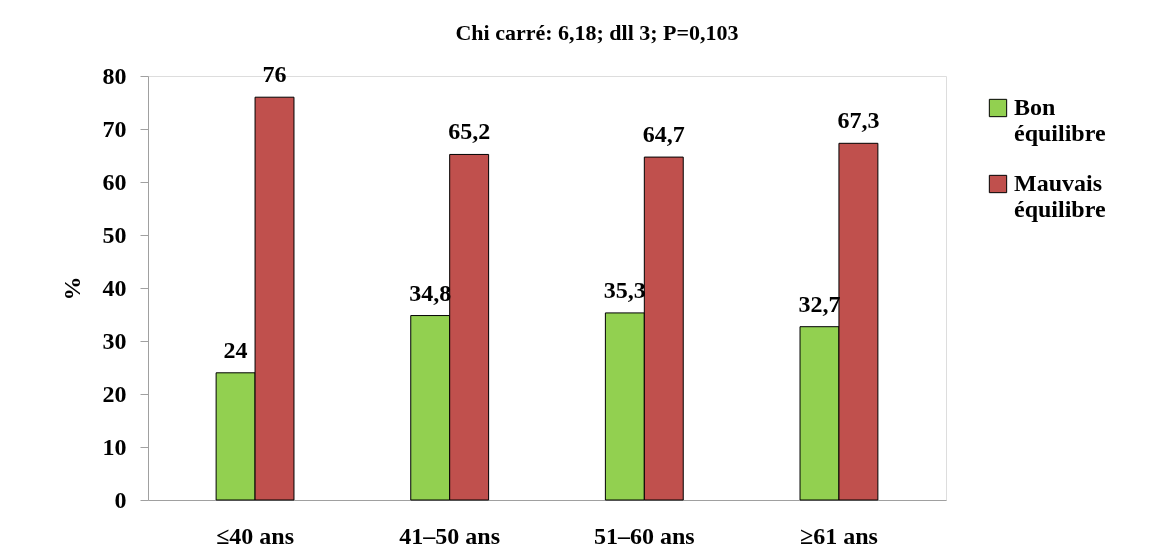 The width and height of the screenshot is (1175, 556). Describe the element at coordinates (469, 131) in the screenshot. I see `data-label: 65,2` at that location.